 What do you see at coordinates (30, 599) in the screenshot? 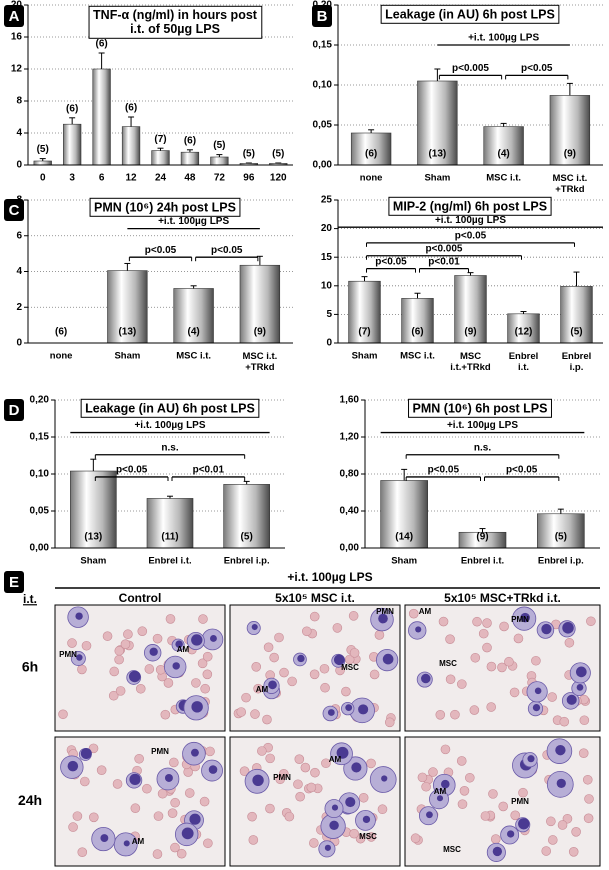
I see `route-label: i.t.` at bounding box center [30, 599].